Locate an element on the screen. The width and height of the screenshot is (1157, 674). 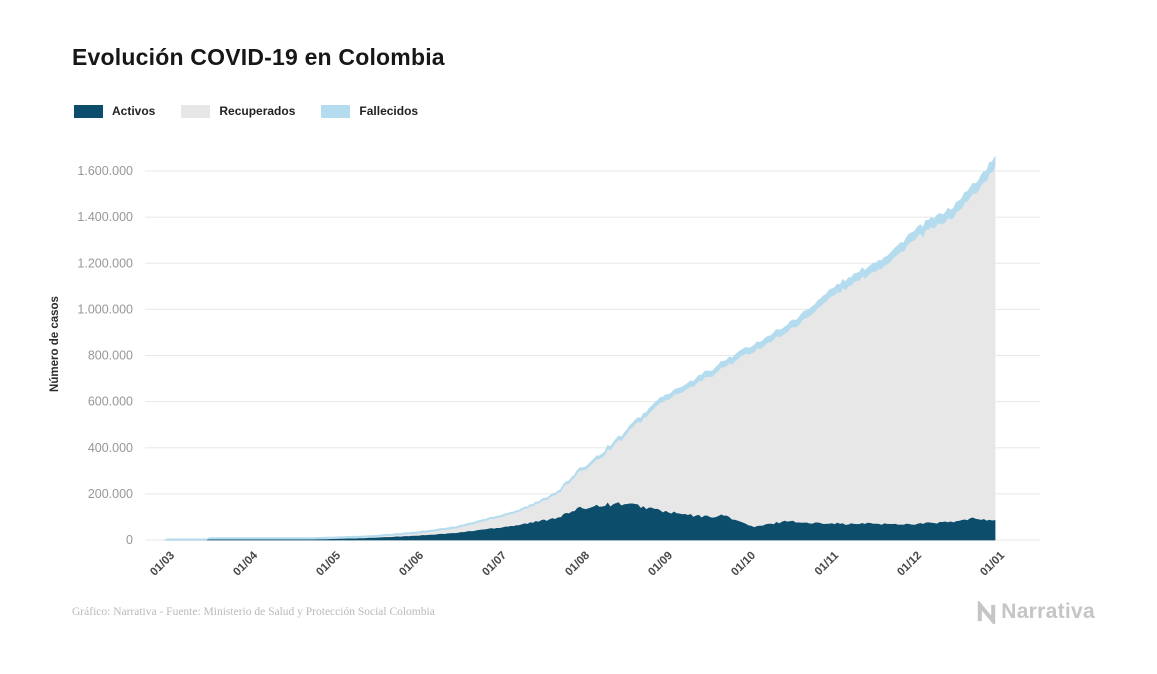
y-tick-label: 1.000.000 is located at coordinates (105, 309).